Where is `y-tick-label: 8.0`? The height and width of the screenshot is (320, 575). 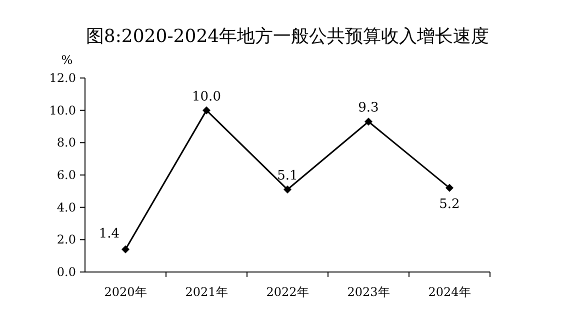 y-tick-label: 8.0 is located at coordinates (66, 143).